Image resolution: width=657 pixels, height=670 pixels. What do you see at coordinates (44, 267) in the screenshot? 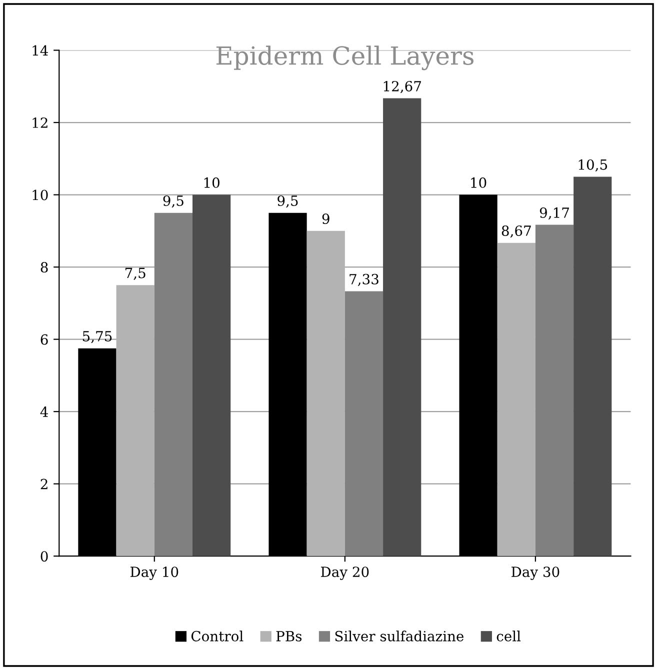
I see `y-tick-label: 8` at bounding box center [44, 267].